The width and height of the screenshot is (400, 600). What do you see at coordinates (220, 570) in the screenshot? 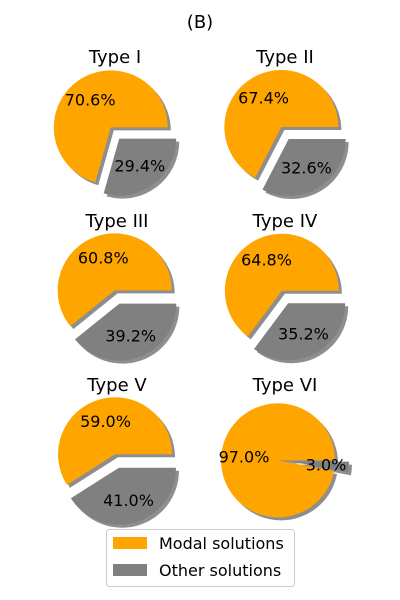
I see `legend-label-other: Other solutions` at bounding box center [220, 570].